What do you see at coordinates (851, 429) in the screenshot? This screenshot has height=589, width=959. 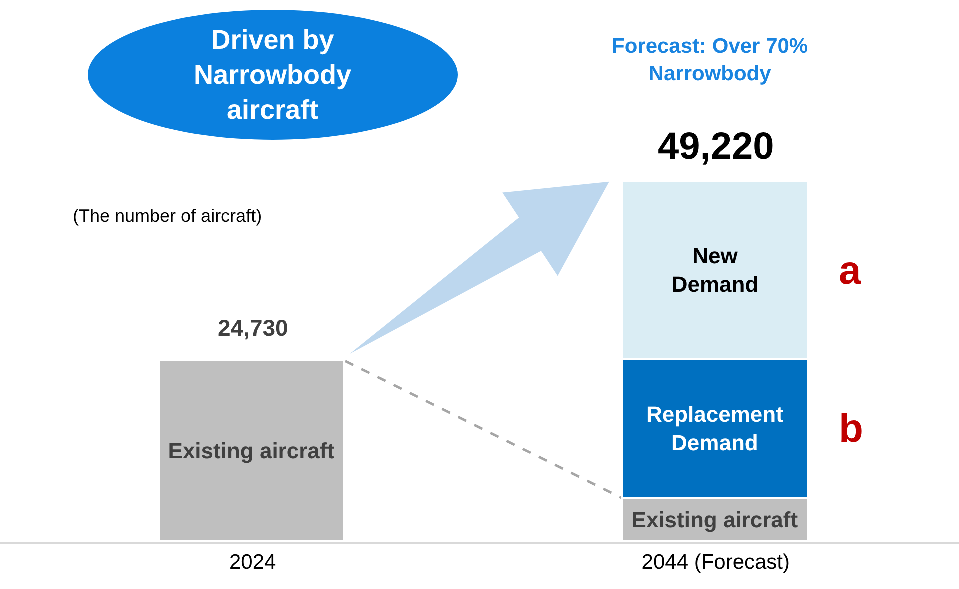 I see `annotation: b` at bounding box center [851, 429].